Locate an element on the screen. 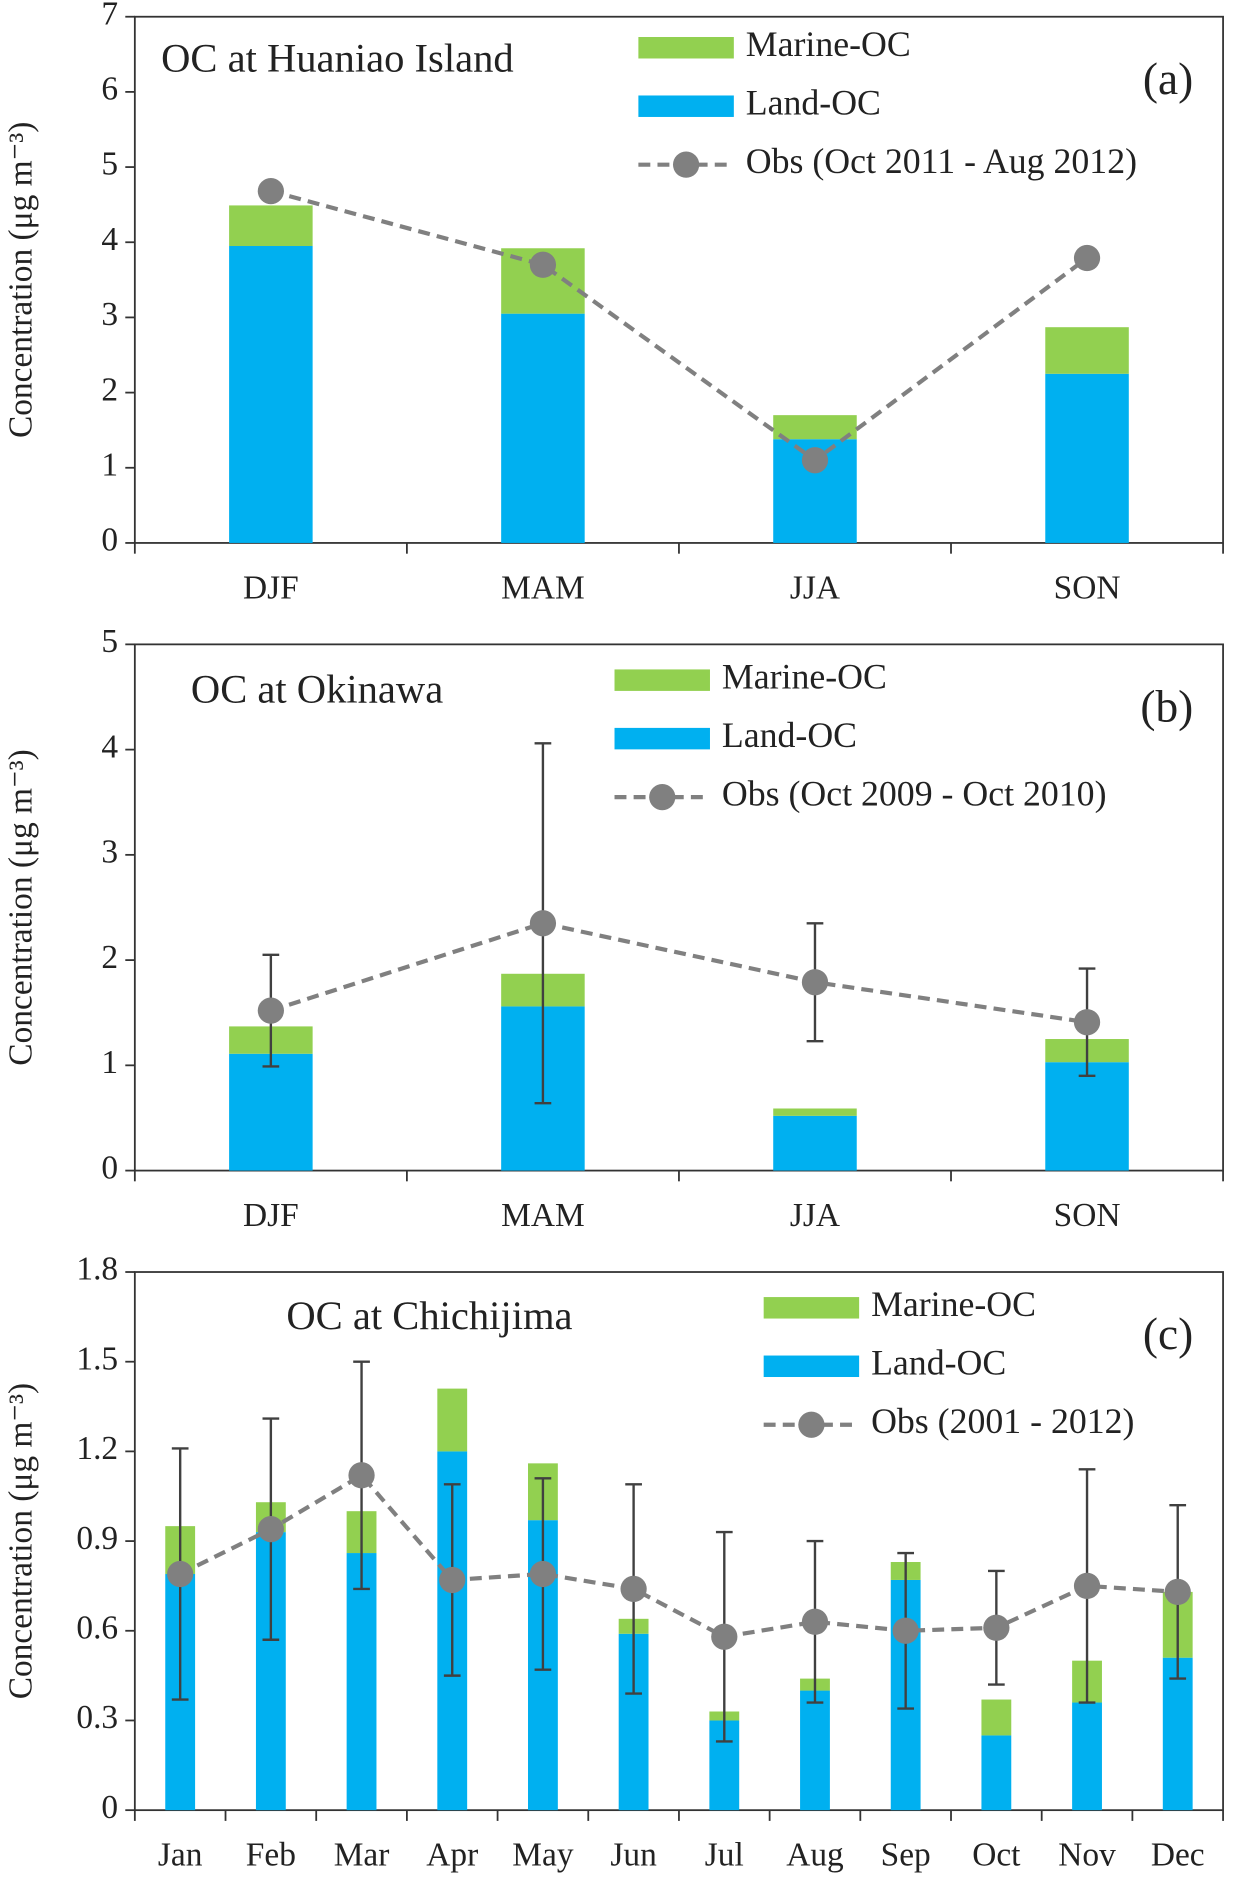 This screenshot has width=1235, height=1877. x-tick-label: Dec is located at coordinates (1178, 1855).